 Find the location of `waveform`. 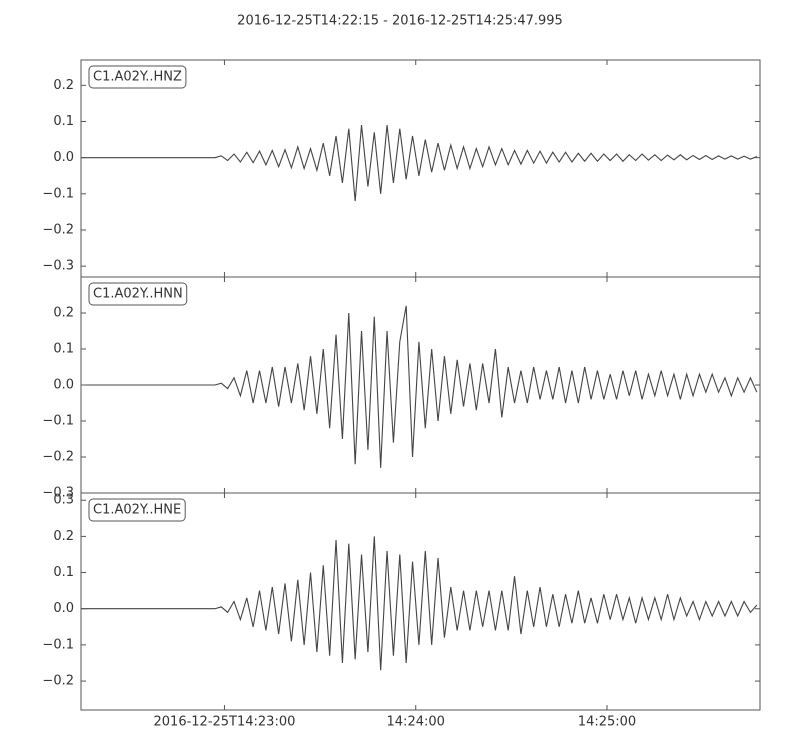

waveform is located at coordinates (419, 163).